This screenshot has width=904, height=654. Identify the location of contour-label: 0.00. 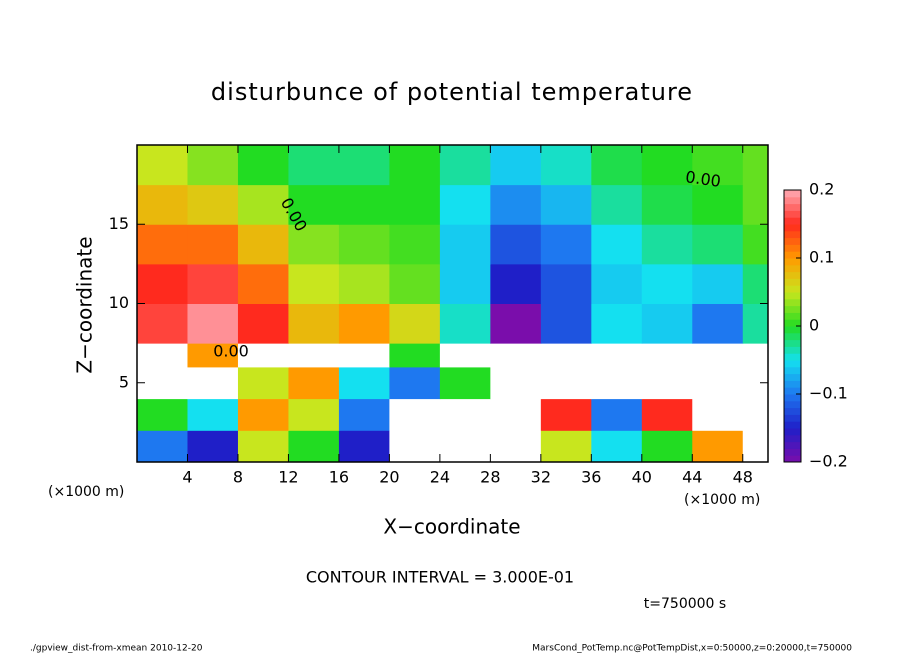
(703, 179).